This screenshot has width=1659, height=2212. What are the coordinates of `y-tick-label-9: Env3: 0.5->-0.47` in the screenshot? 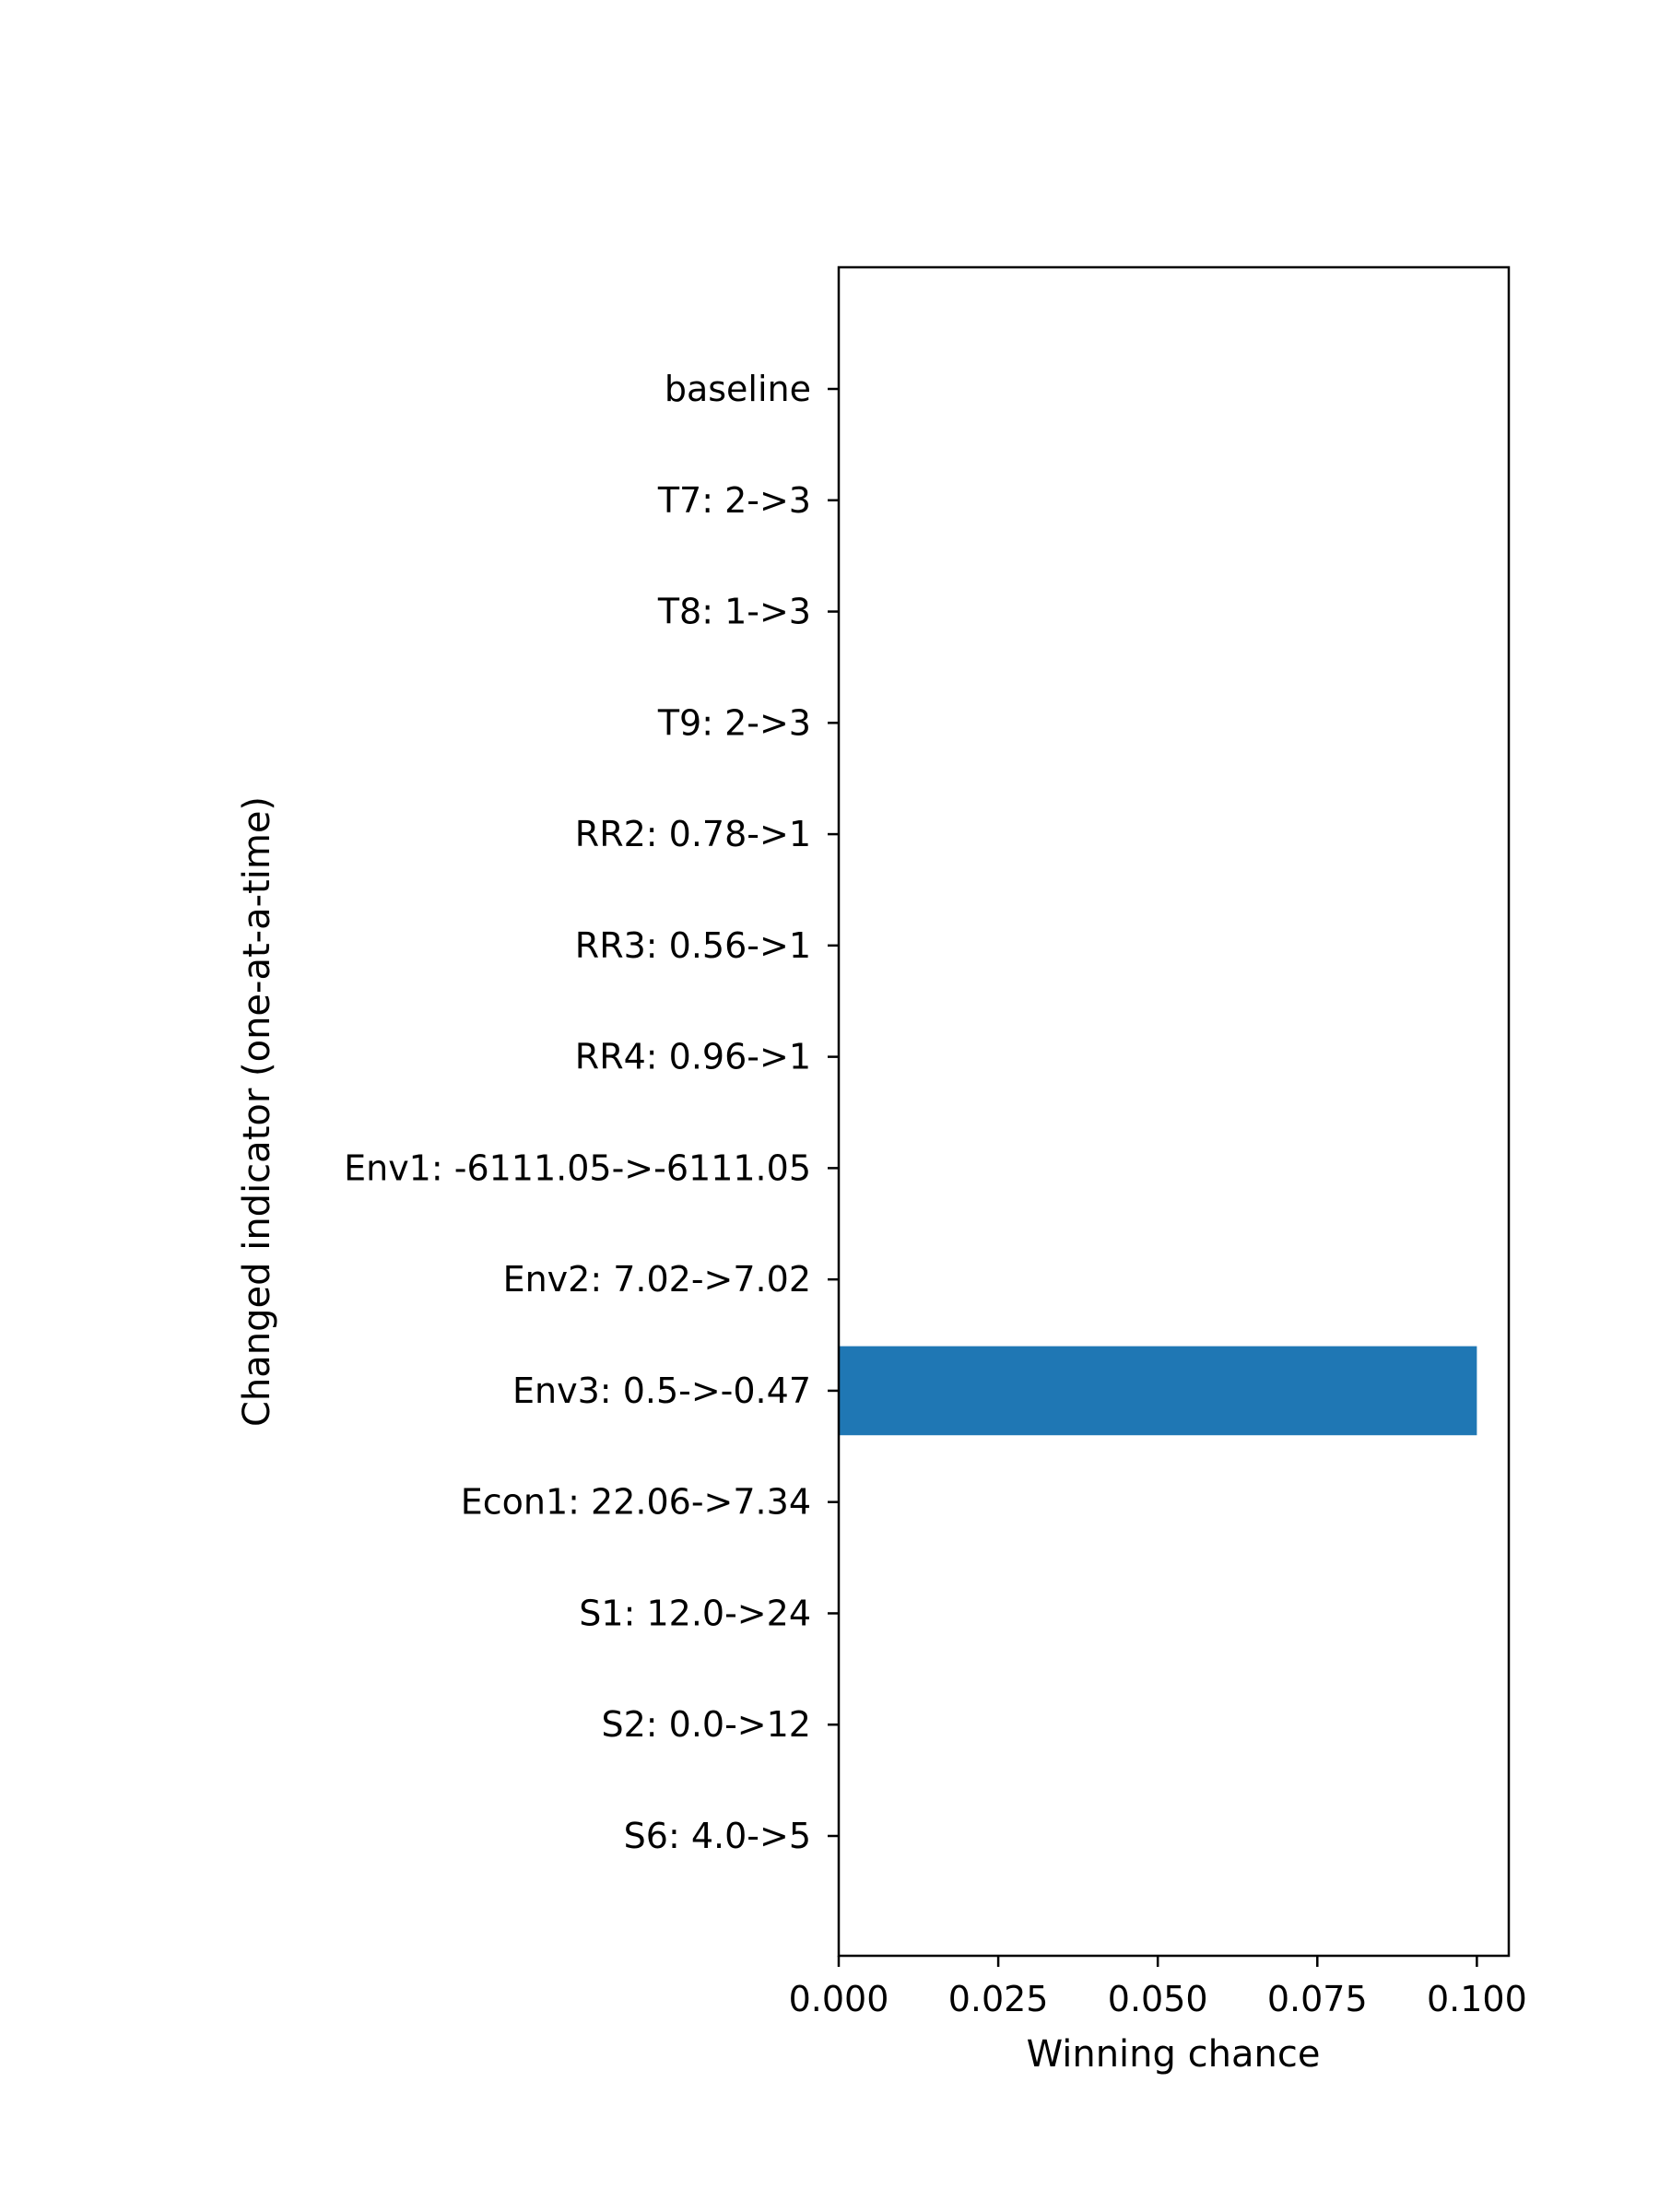 It's located at (661, 1391).